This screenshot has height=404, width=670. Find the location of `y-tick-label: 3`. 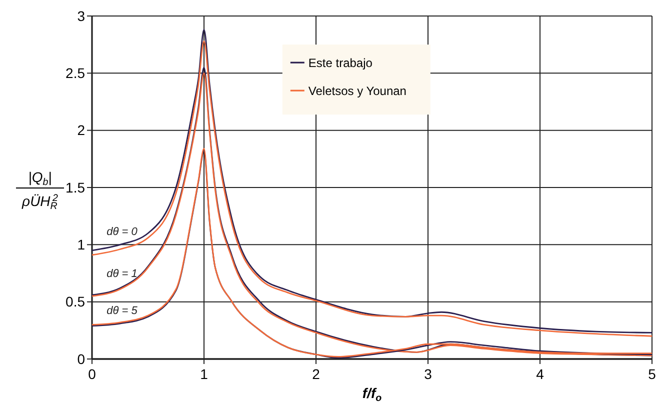

y-tick-label: 3 is located at coordinates (81, 16).